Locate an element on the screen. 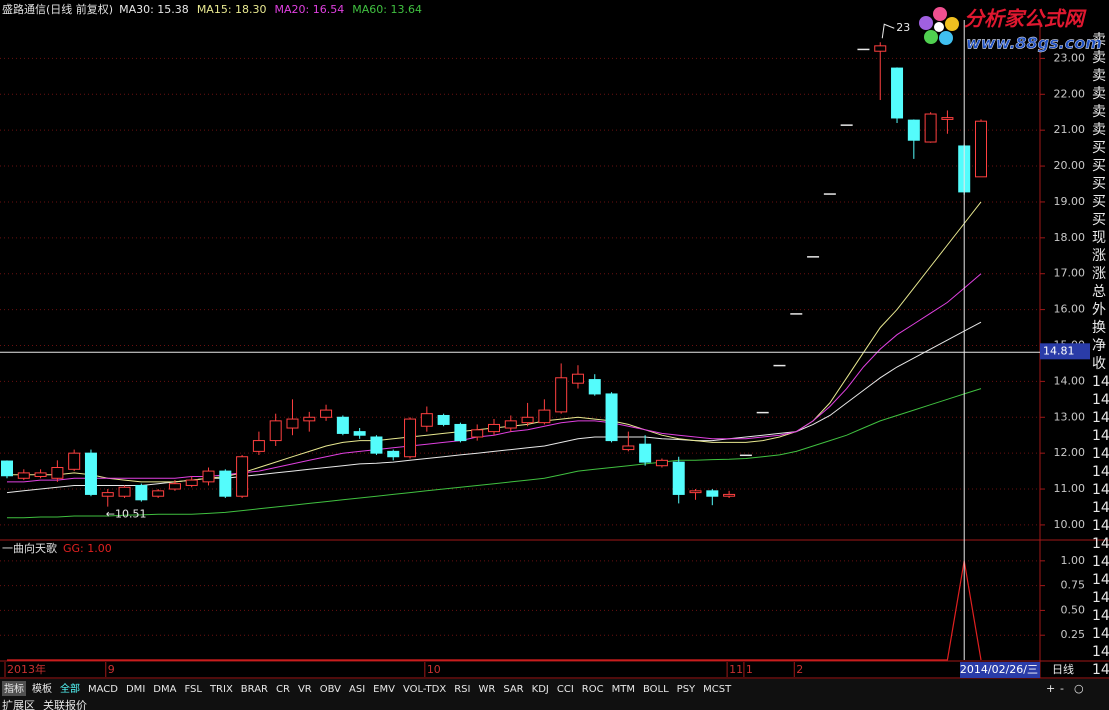 Image resolution: width=1109 pixels, height=710 pixels. logo-url: www.88gs.com is located at coordinates (1034, 43).